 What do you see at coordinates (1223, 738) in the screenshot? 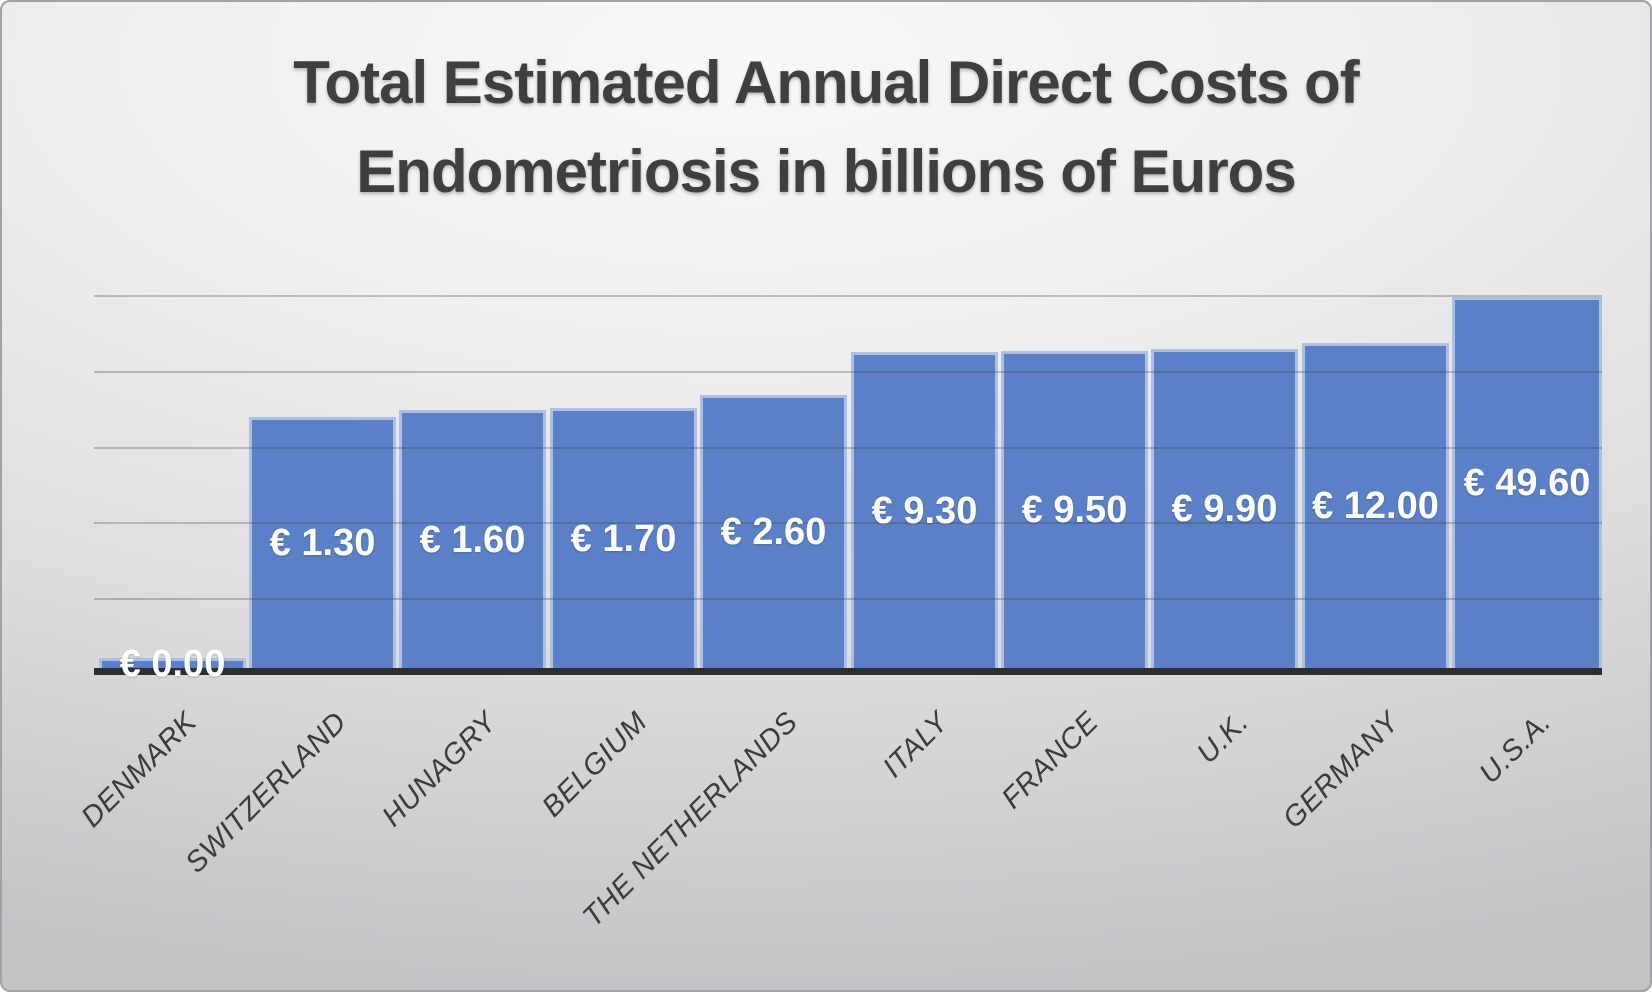
I see `x-axis-category-label-u-k: U.K.` at bounding box center [1223, 738].